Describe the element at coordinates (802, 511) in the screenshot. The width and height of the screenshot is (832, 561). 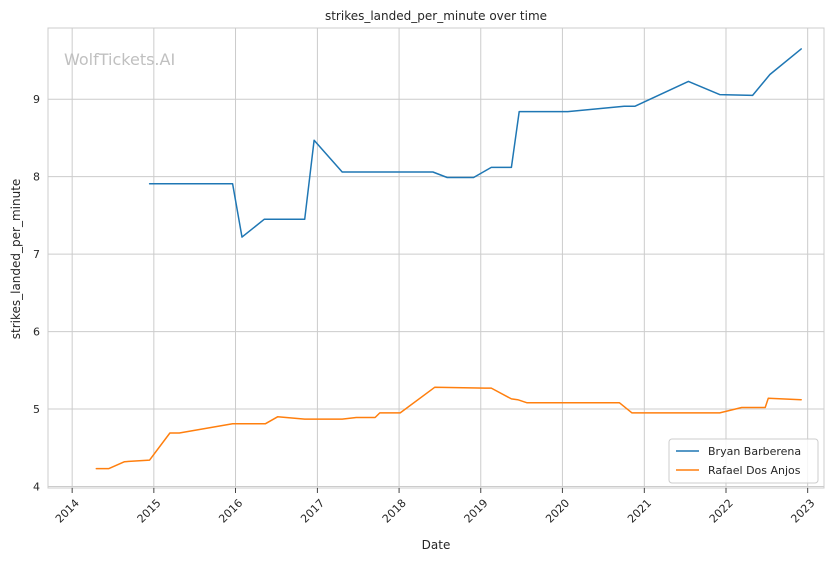
I see `x-tick-label: 2023` at that location.